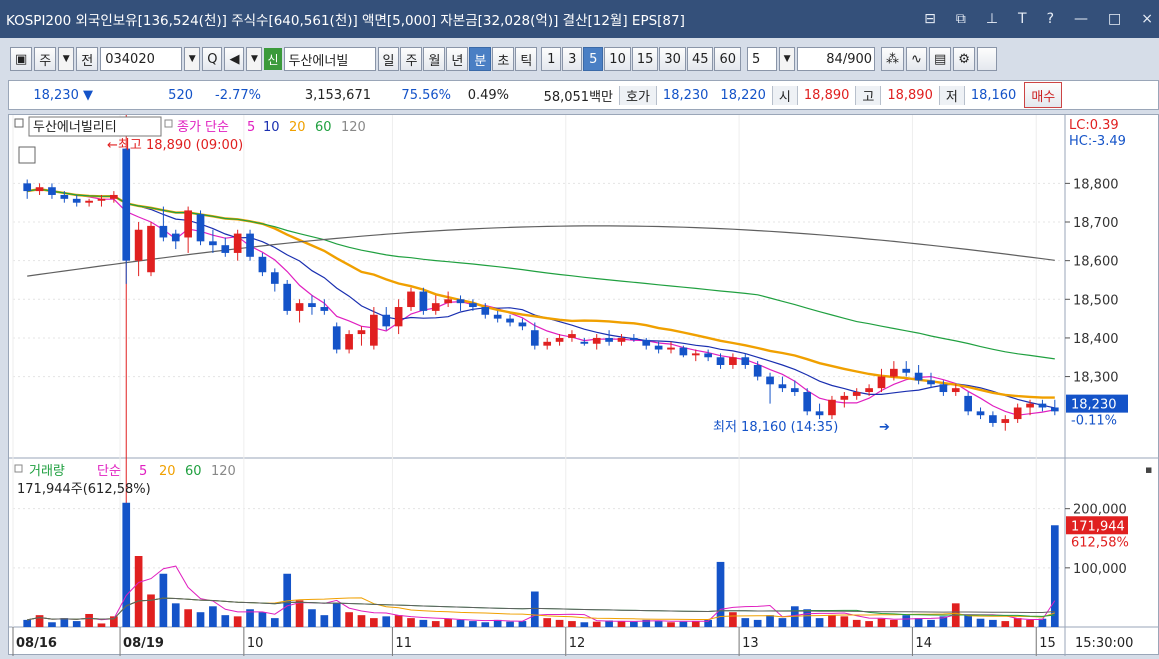 The image size is (1159, 659). I want to click on interval-tab-30: 30, so click(672, 59).